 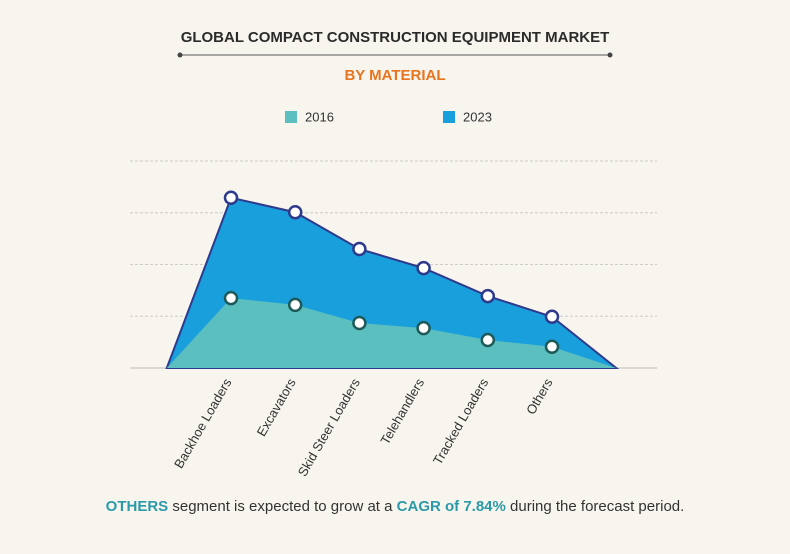 What do you see at coordinates (282, 506) in the screenshot?
I see `annotation-part: segment is expected to grow at a` at bounding box center [282, 506].